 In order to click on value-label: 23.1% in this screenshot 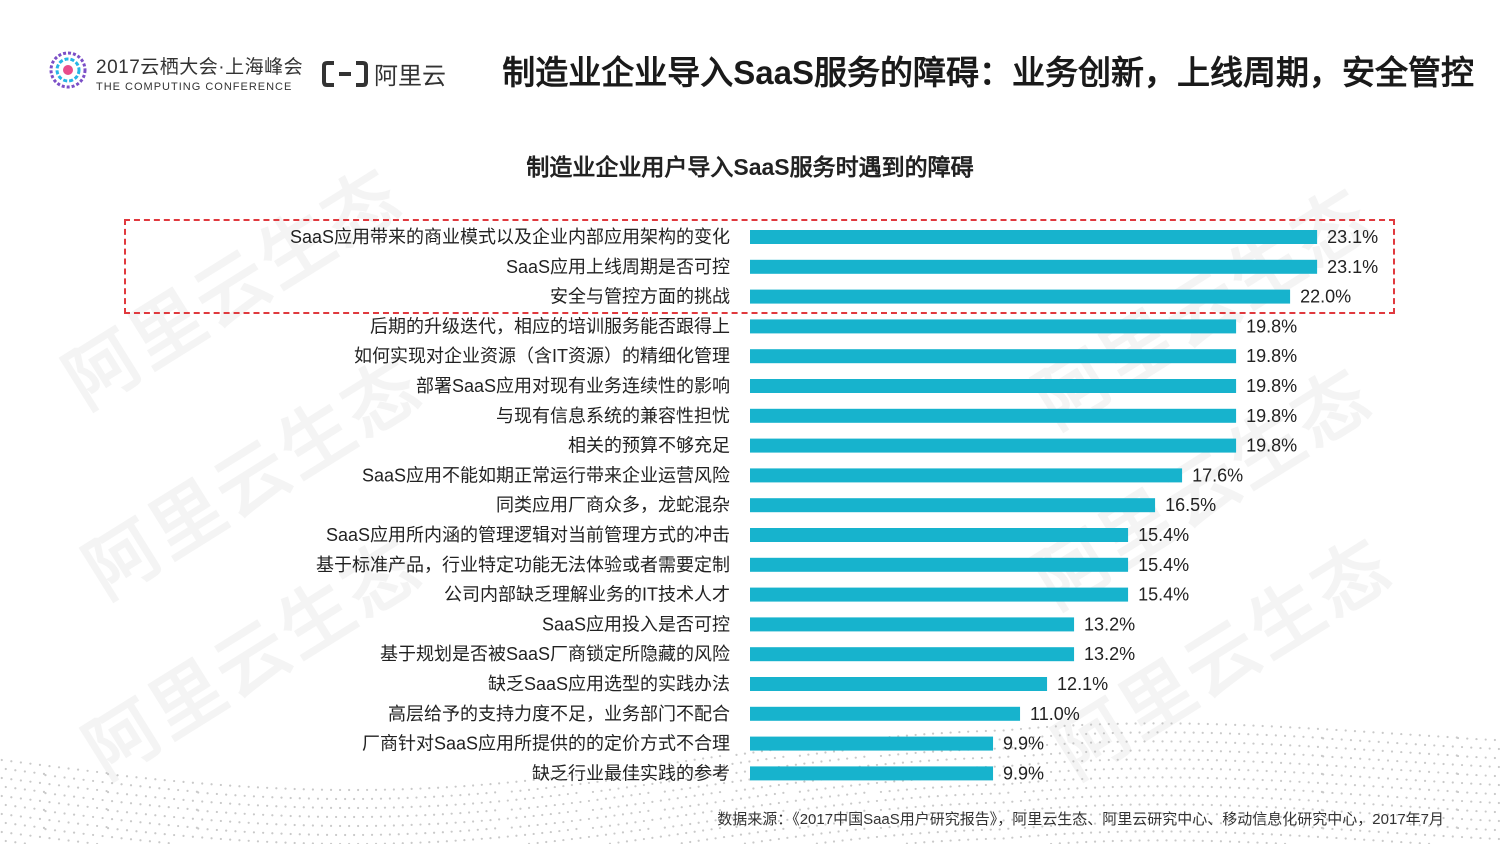, I will do `click(1352, 267)`.